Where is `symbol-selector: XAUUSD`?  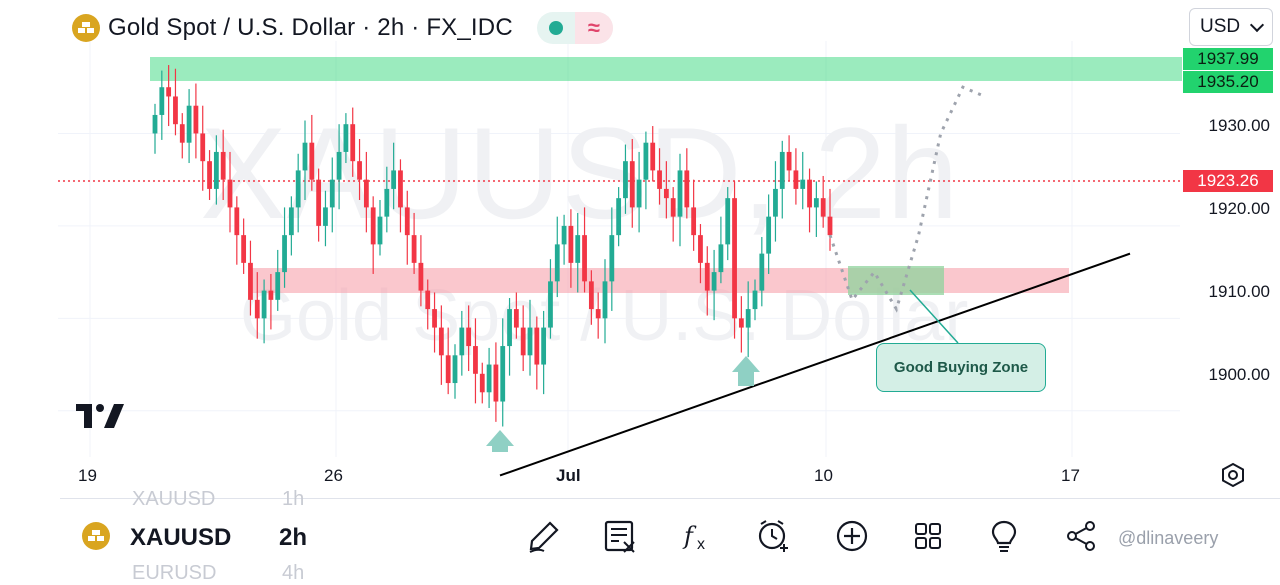 symbol-selector: XAUUSD is located at coordinates (181, 537).